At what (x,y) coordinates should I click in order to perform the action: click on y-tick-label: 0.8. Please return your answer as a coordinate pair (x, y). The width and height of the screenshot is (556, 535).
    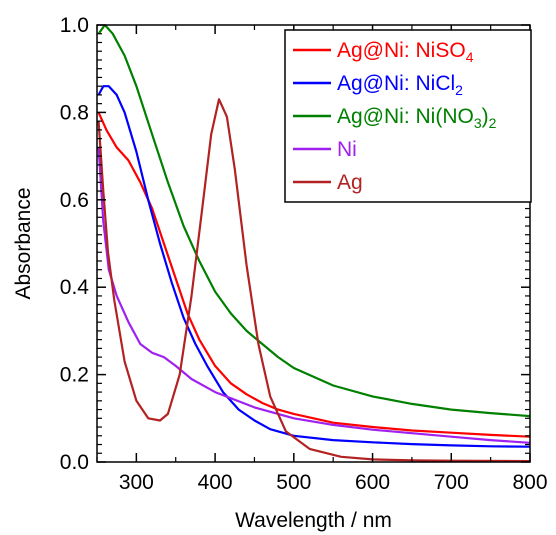
    Looking at the image, I should click on (74, 112).